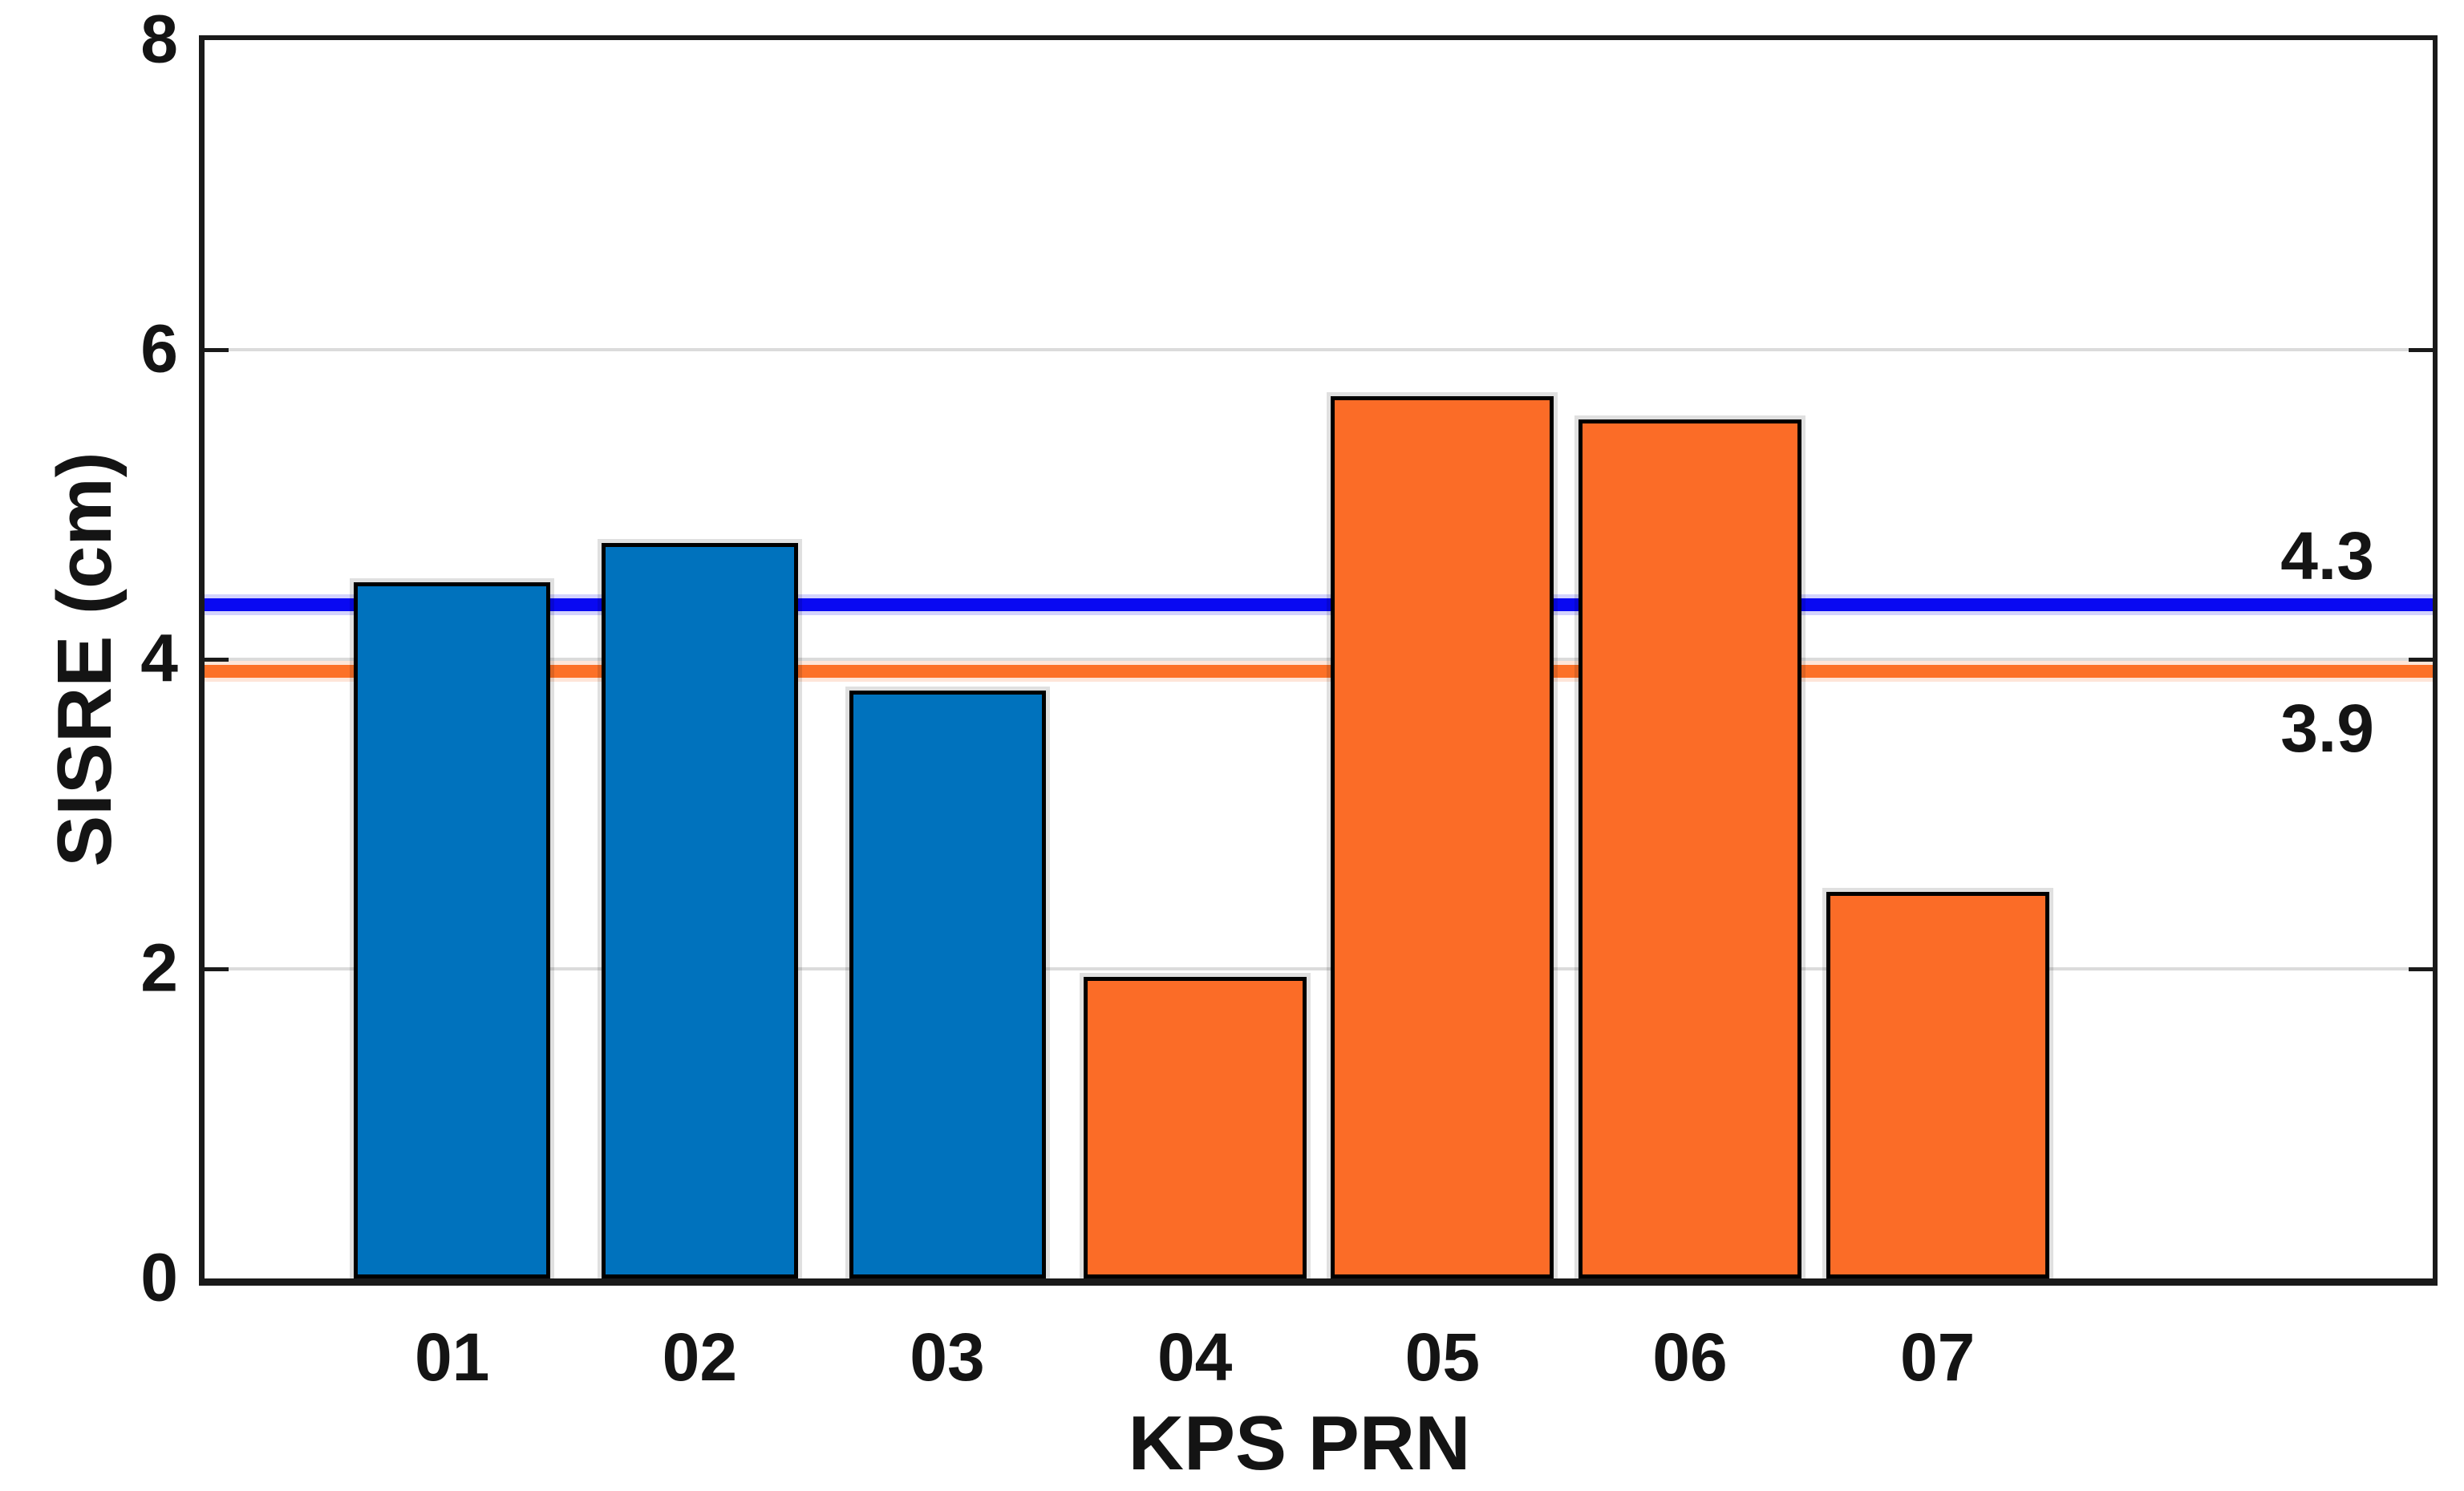  I want to click on xtick-label-05: 05, so click(1442, 1357).